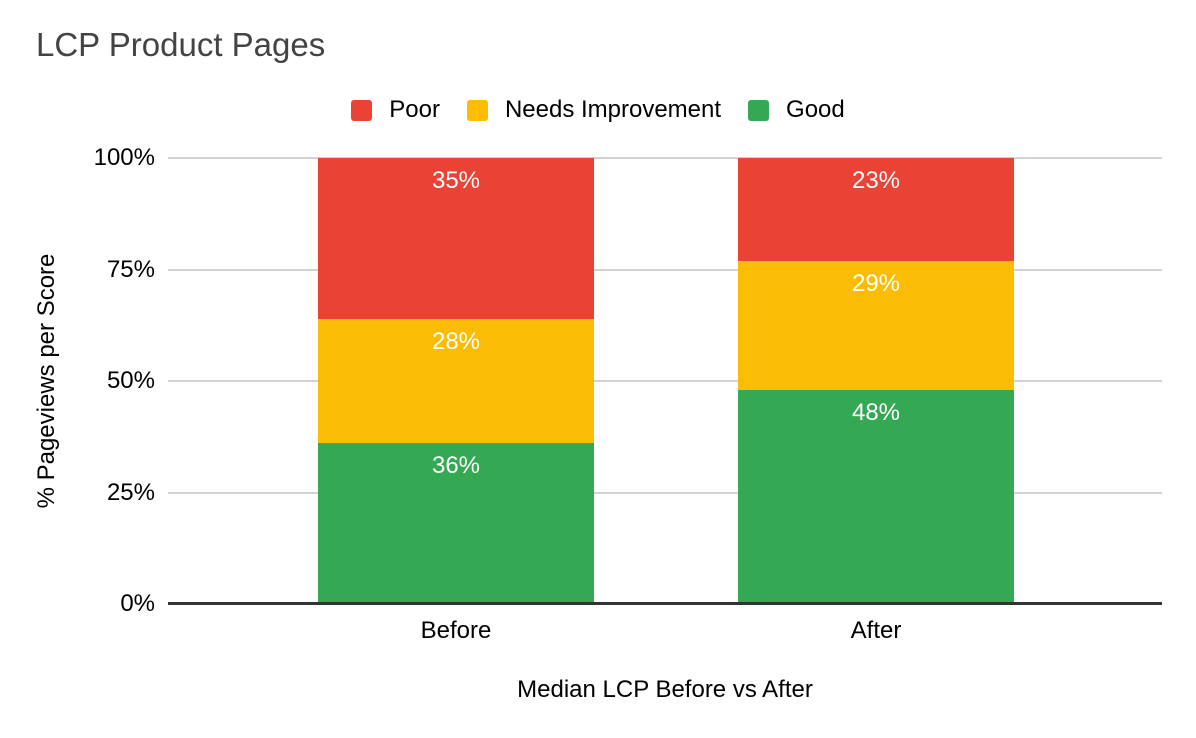 Image resolution: width=1196 pixels, height=738 pixels. I want to click on data-label: 23%, so click(876, 180).